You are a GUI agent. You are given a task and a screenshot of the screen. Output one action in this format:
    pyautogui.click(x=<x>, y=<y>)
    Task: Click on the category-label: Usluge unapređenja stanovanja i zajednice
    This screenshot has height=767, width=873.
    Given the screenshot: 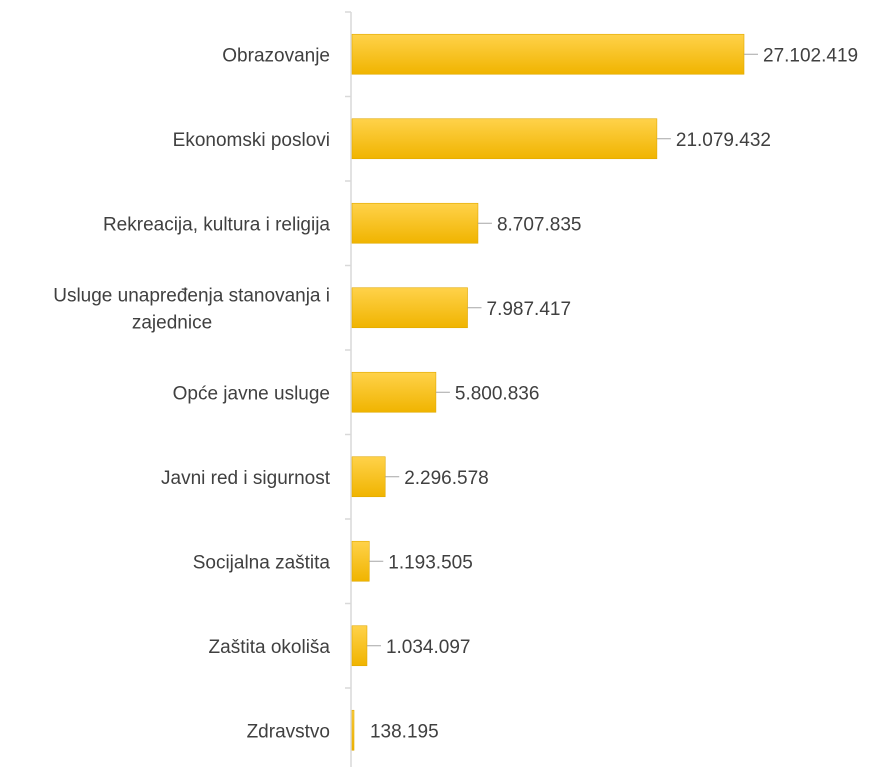 What is the action you would take?
    pyautogui.click(x=191, y=309)
    